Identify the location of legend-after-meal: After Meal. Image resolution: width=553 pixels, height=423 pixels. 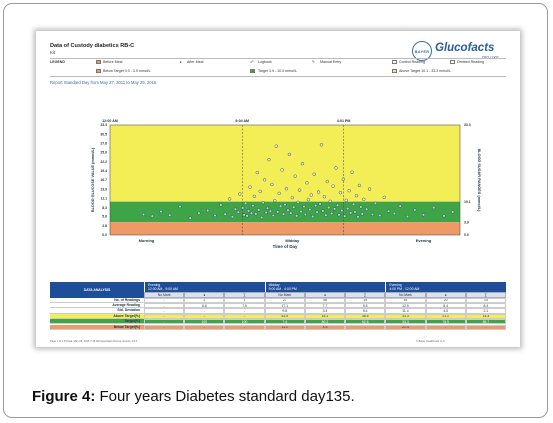
(195, 62).